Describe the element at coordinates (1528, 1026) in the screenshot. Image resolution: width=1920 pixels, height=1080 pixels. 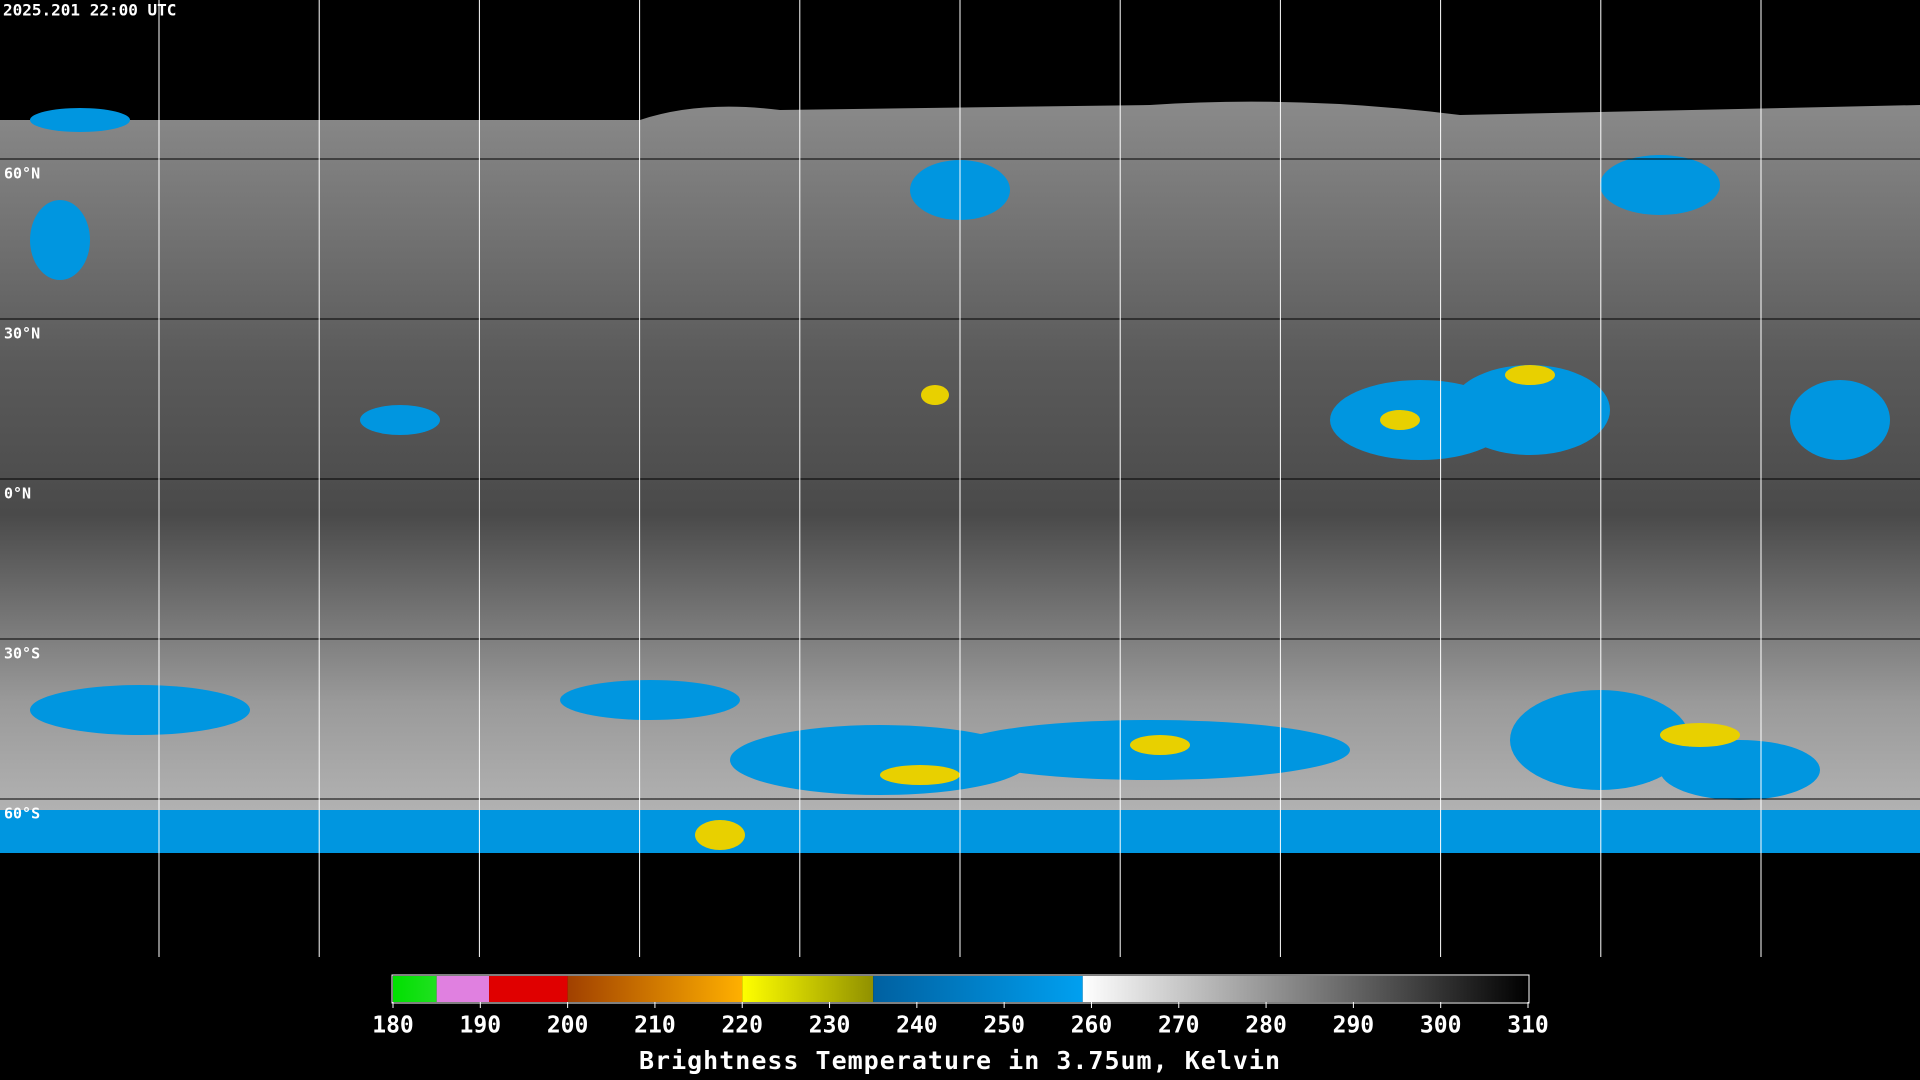
I see `colorbar-tick-label: 310` at that location.